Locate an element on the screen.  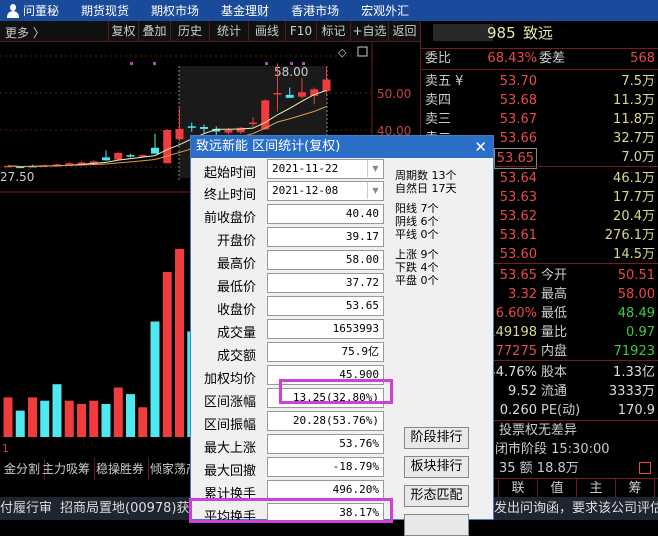
quote-tab: 值 is located at coordinates (557, 489).